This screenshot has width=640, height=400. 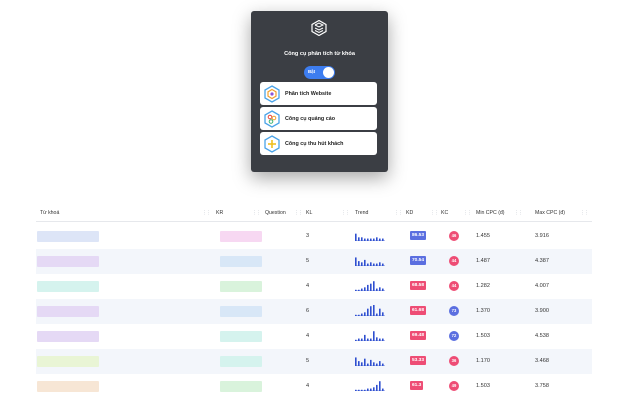 What do you see at coordinates (314, 336) in the screenshot?
I see `table-row: 4 69.48 72 1.503 4.538` at bounding box center [314, 336].